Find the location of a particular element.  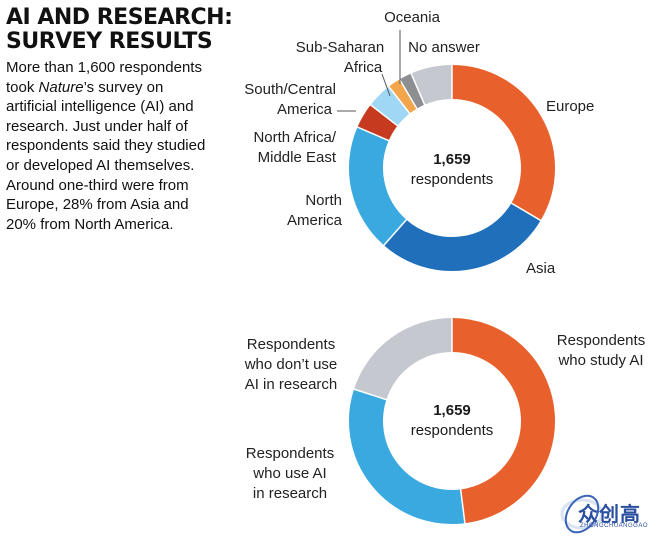

slice-label-sub-saharan-line1: Sub-Saharan is located at coordinates (340, 47).